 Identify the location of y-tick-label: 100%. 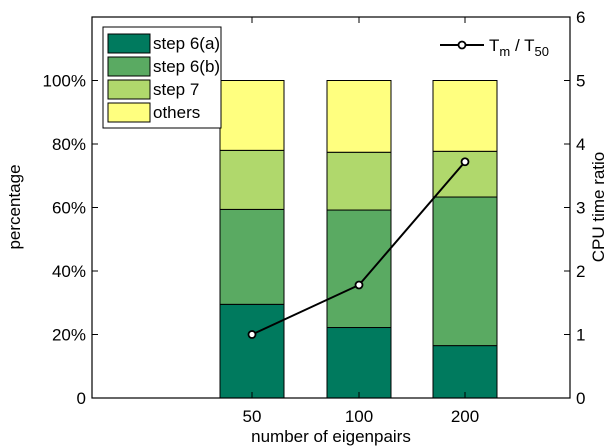
(64, 81).